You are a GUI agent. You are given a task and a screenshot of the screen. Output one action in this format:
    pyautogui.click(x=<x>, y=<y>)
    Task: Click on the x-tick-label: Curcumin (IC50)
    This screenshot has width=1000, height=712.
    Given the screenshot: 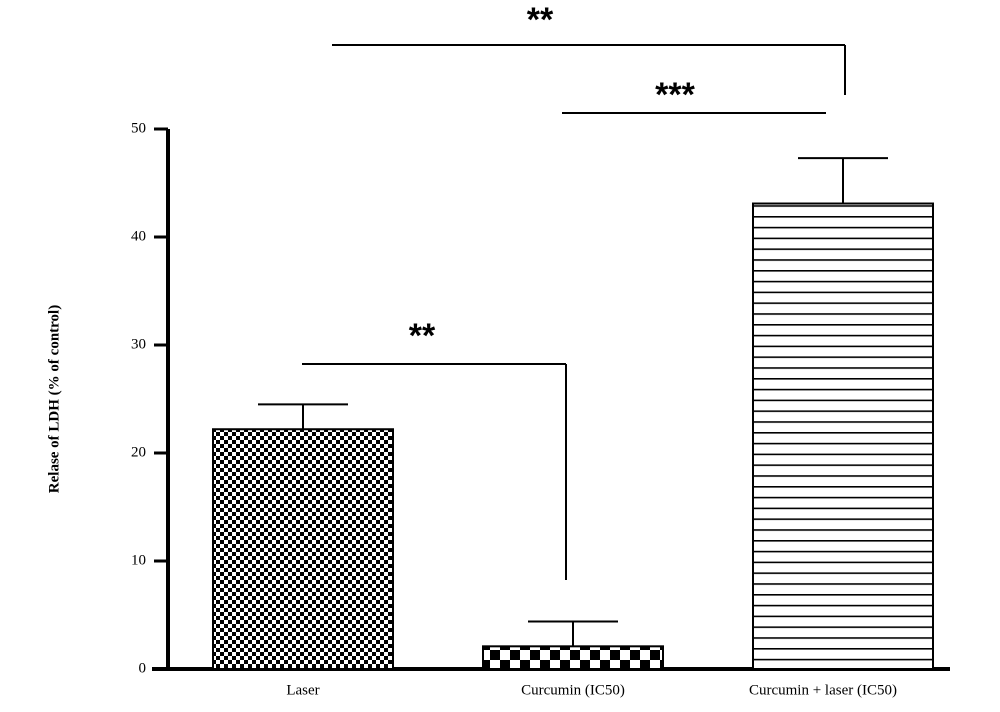 What is the action you would take?
    pyautogui.click(x=573, y=690)
    